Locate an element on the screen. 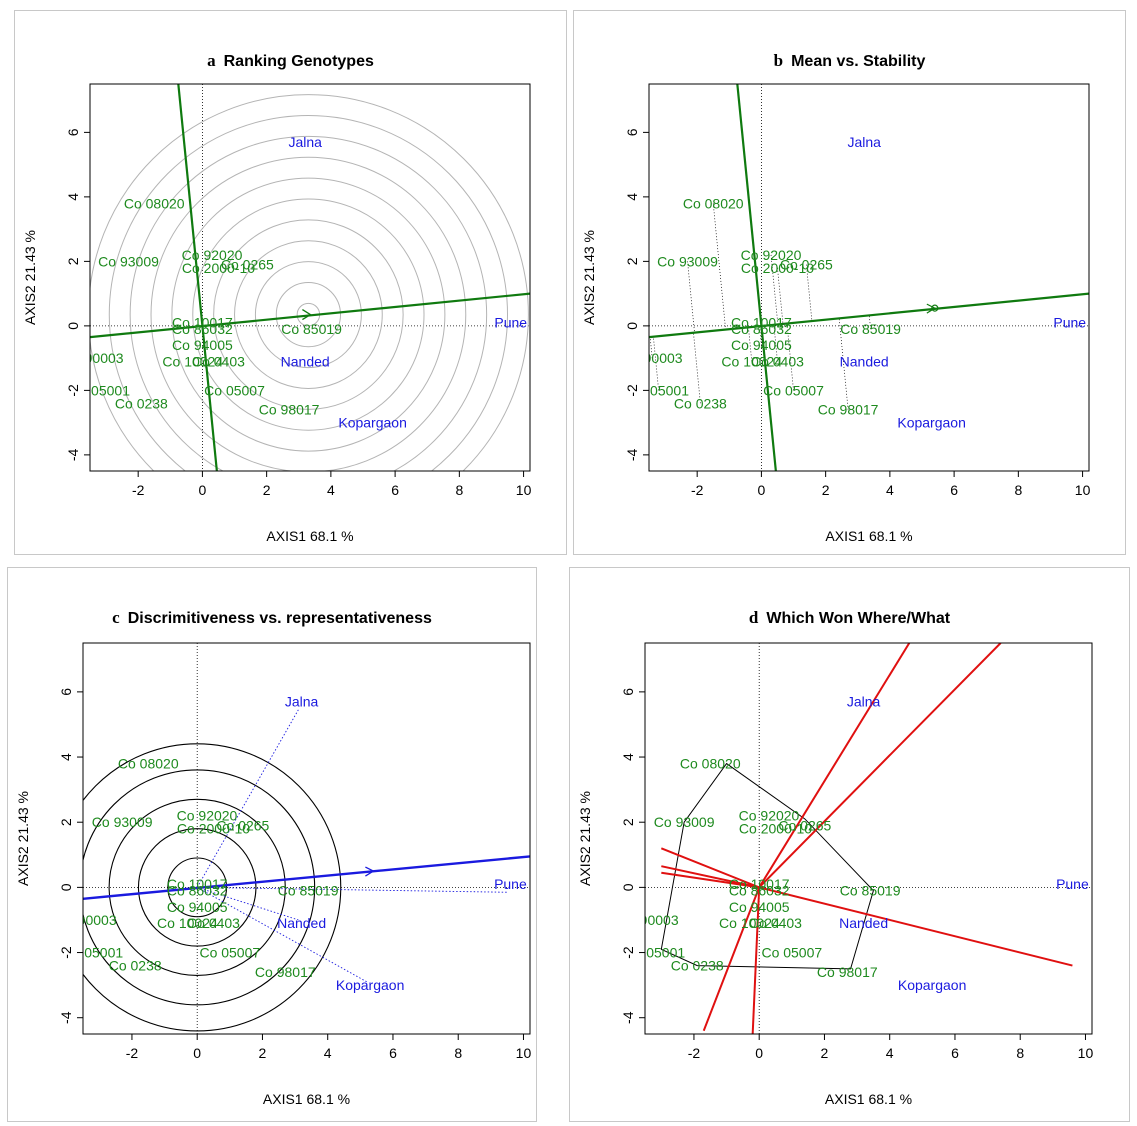  environment-label: Kopargaon is located at coordinates (931, 423).